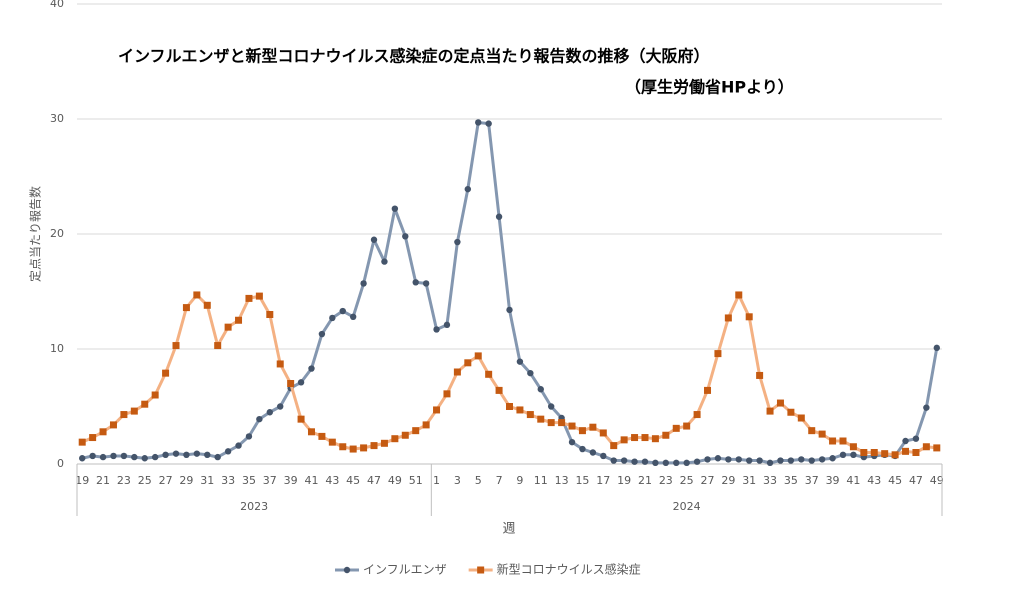 The height and width of the screenshot is (602, 1016). What do you see at coordinates (853, 480) in the screenshot?
I see `x-tick-label: 41` at bounding box center [853, 480].